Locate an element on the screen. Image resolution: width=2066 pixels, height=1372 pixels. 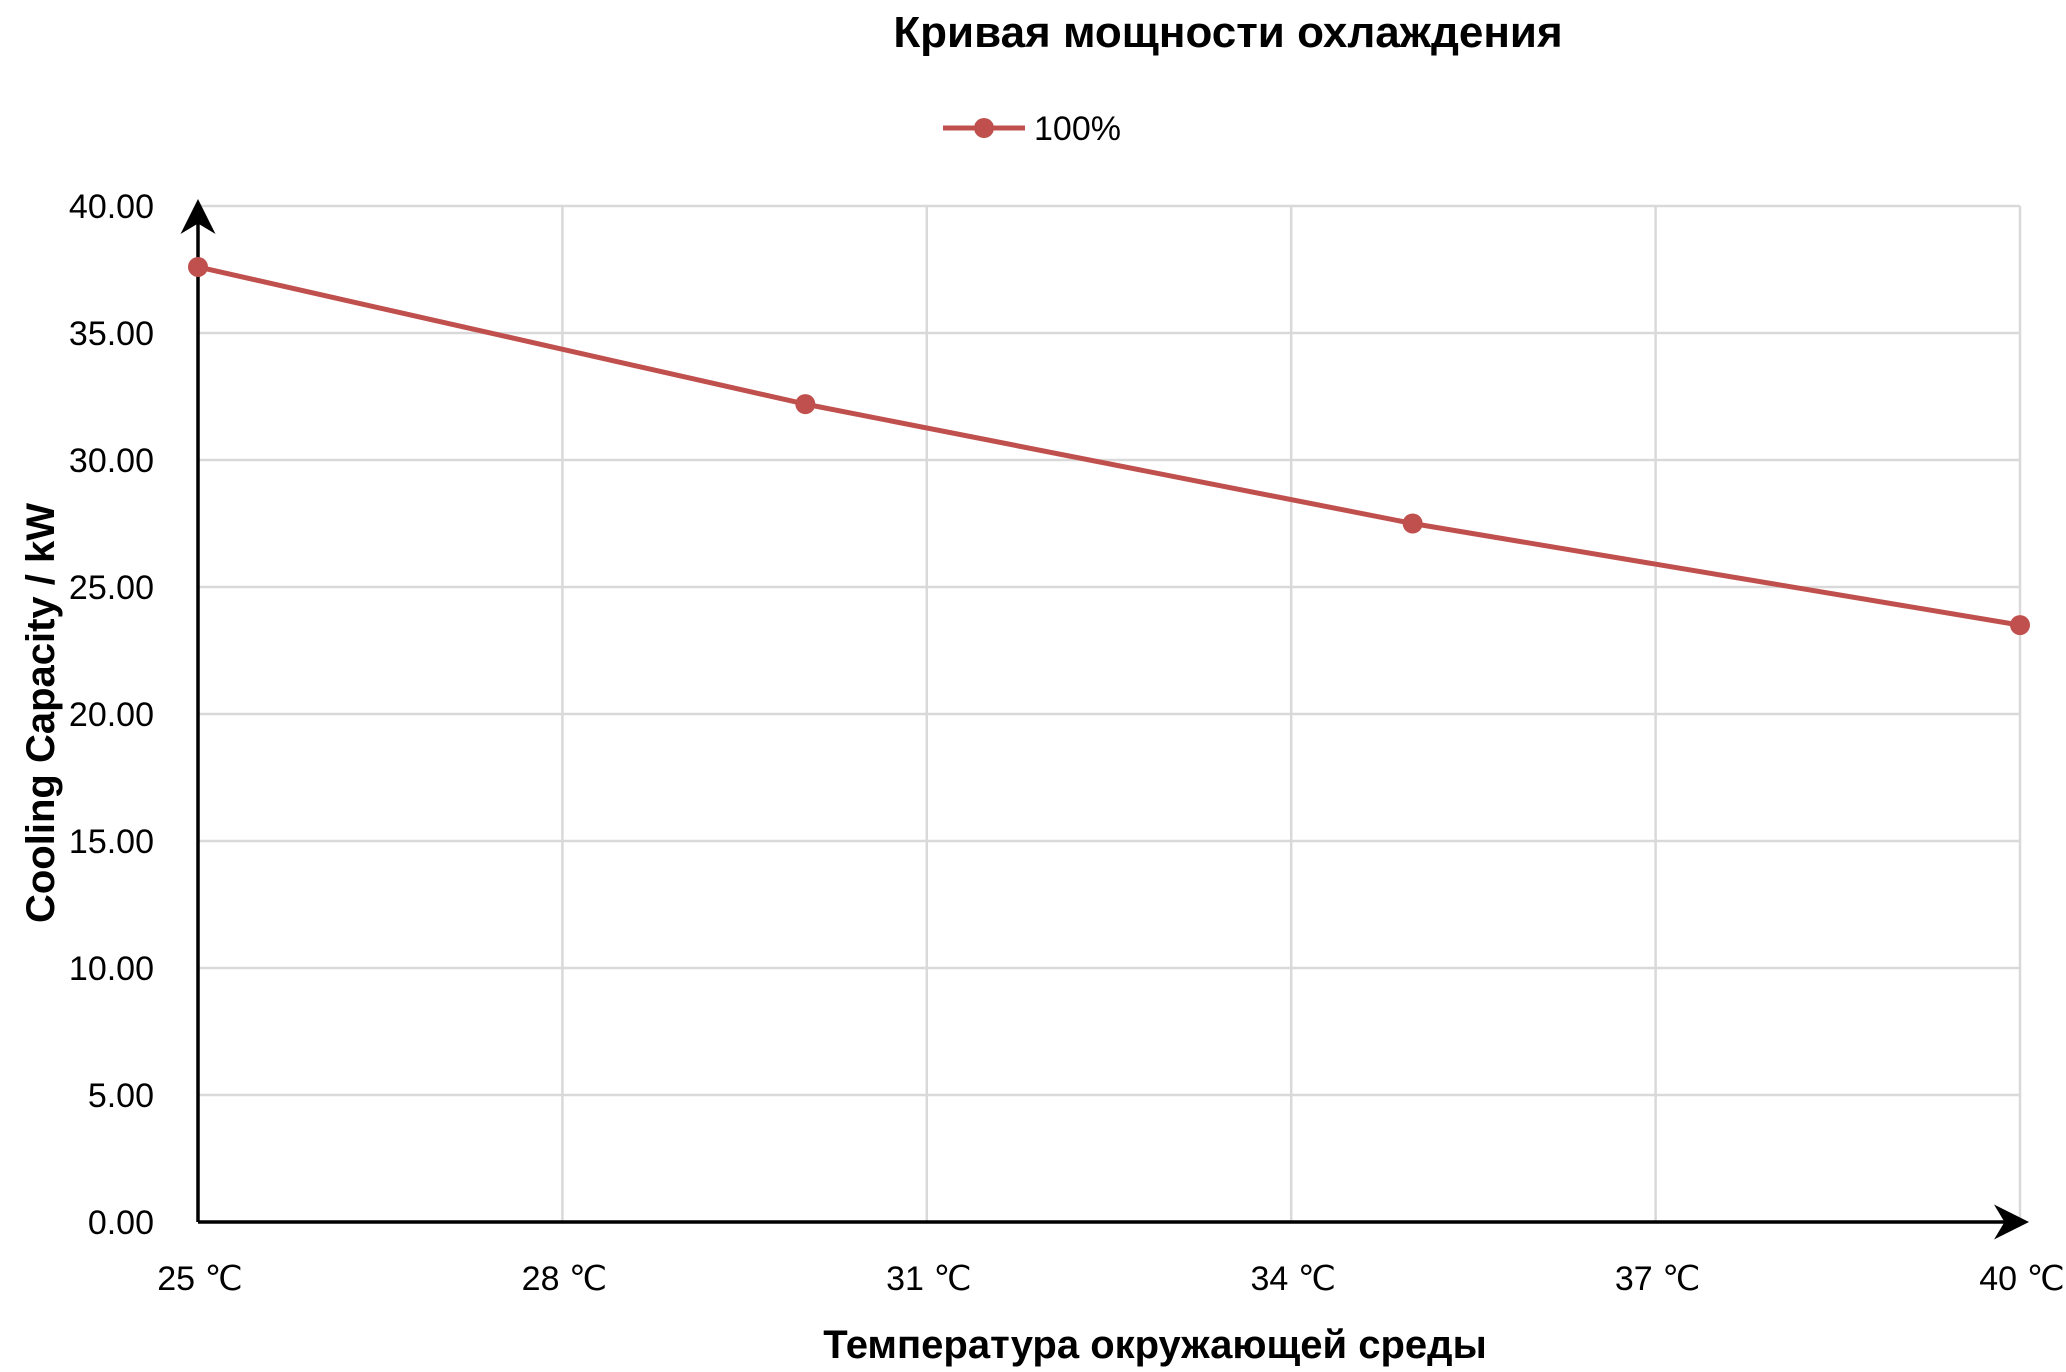
x-tick-label: 31 ℃ is located at coordinates (928, 1279).